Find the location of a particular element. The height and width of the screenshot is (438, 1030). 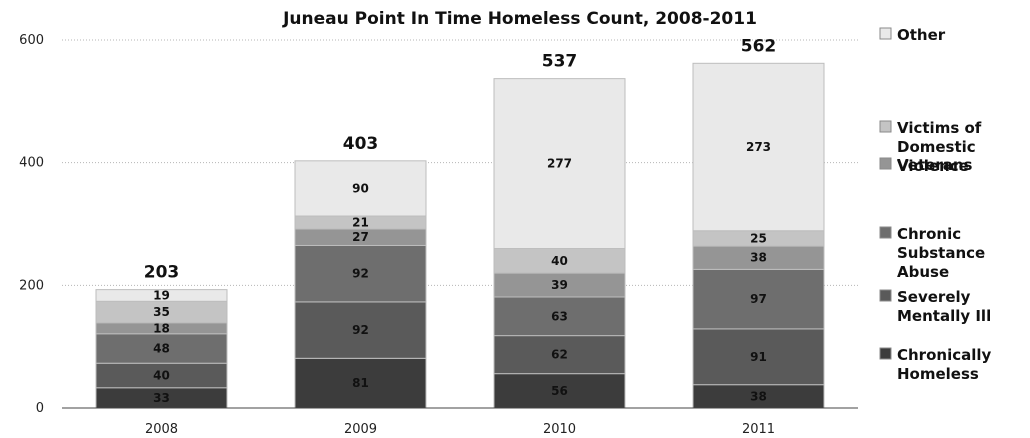

legend-label: Veterans is located at coordinates (935, 165).